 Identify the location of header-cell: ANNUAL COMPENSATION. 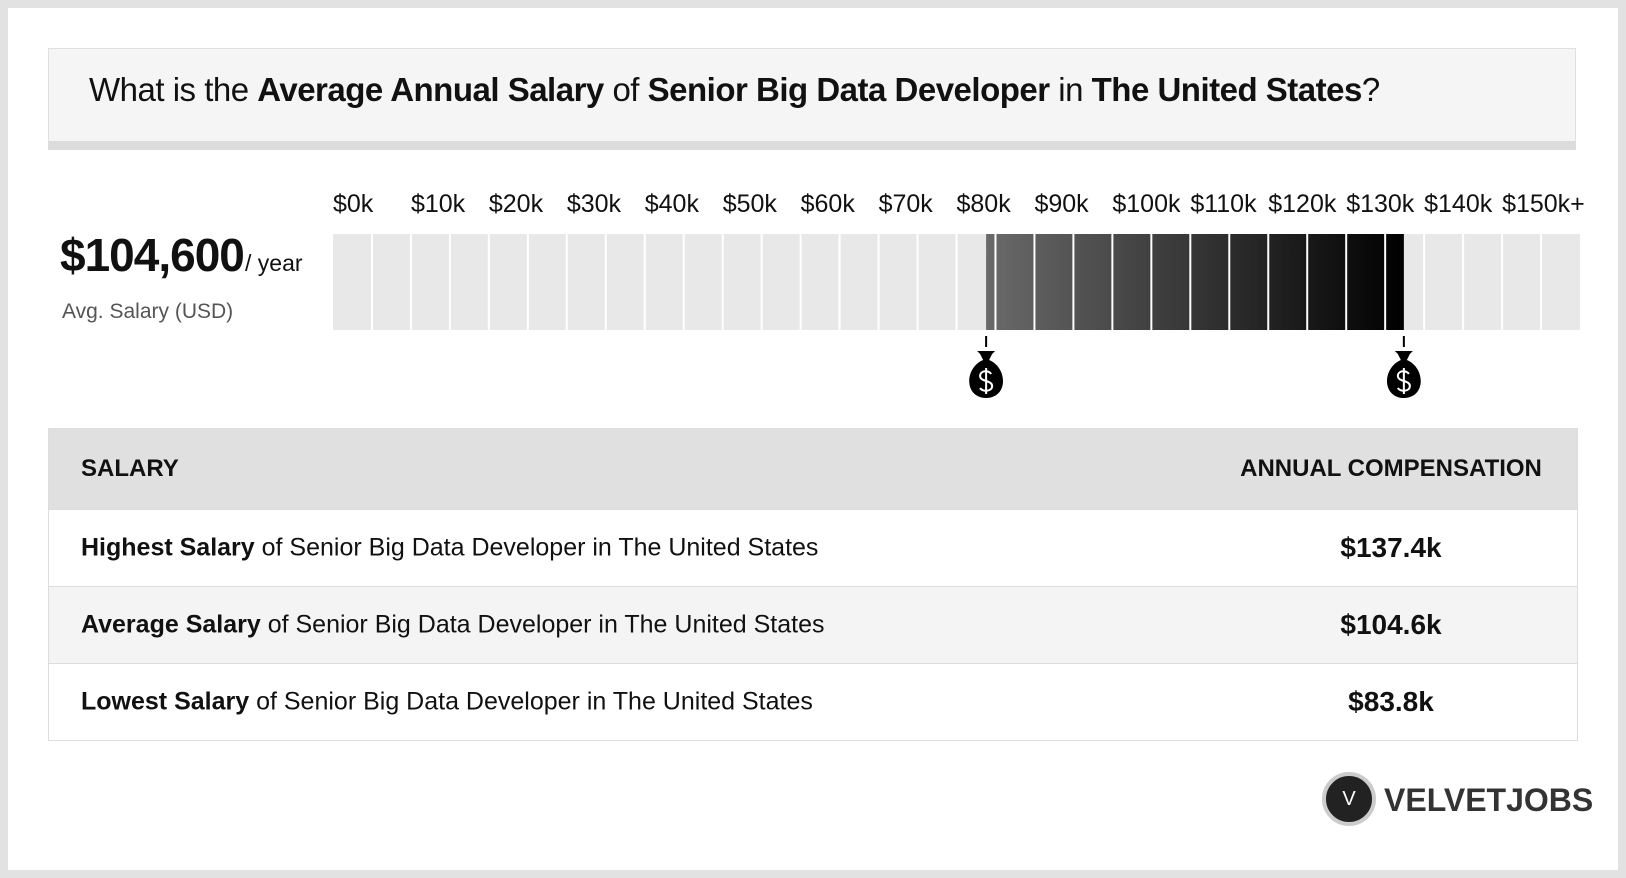
(1391, 468).